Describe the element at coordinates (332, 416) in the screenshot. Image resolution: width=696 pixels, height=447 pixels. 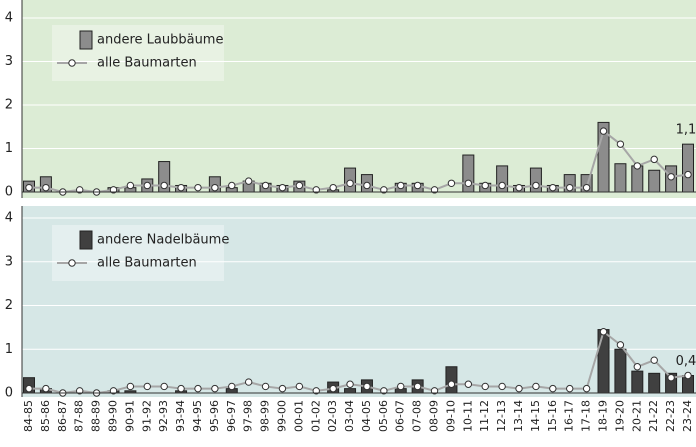
I see `x-tick-label: 02-03` at that location.